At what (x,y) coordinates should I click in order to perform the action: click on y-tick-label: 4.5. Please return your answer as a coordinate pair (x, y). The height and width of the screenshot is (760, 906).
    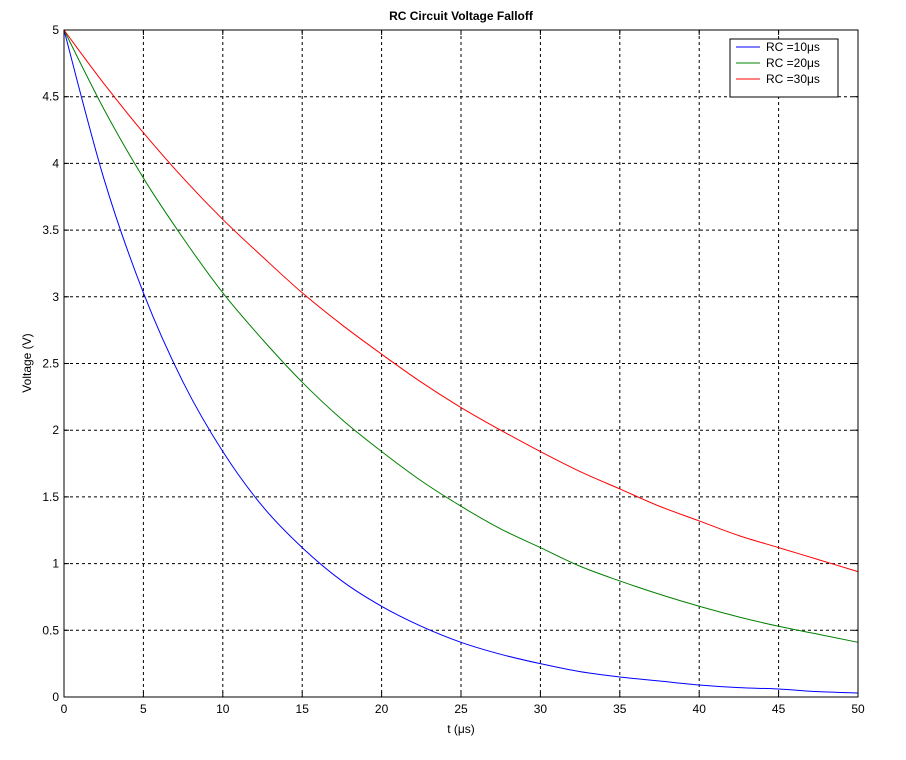
    Looking at the image, I should click on (50, 97).